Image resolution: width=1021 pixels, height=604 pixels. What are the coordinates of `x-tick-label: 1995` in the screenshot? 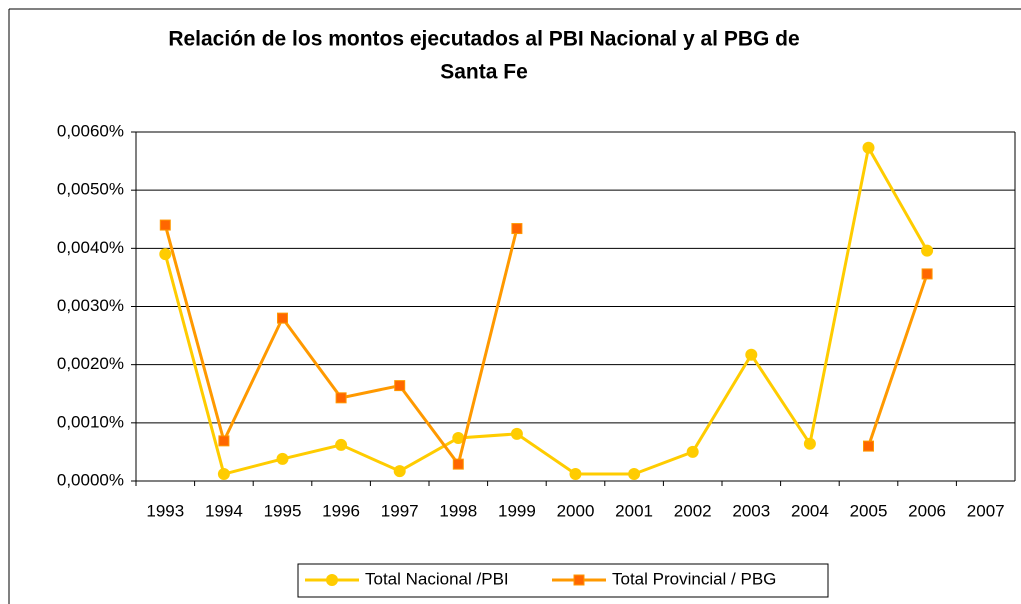 It's located at (283, 510).